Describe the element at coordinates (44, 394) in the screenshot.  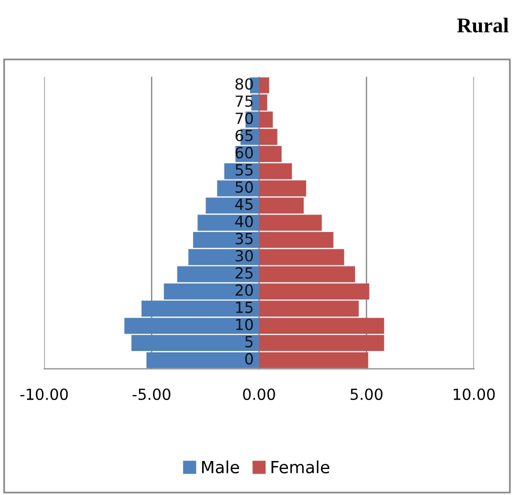
I see `x-tick-label: -10.00` at that location.